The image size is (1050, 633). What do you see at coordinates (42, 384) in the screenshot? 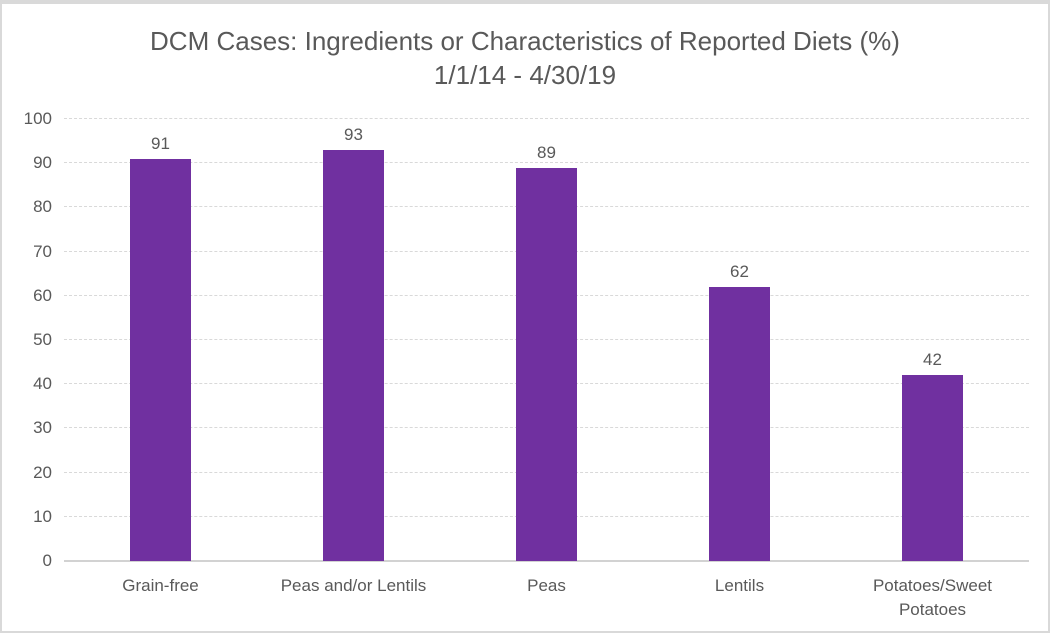
I see `y-tick-label: 40` at bounding box center [42, 384].